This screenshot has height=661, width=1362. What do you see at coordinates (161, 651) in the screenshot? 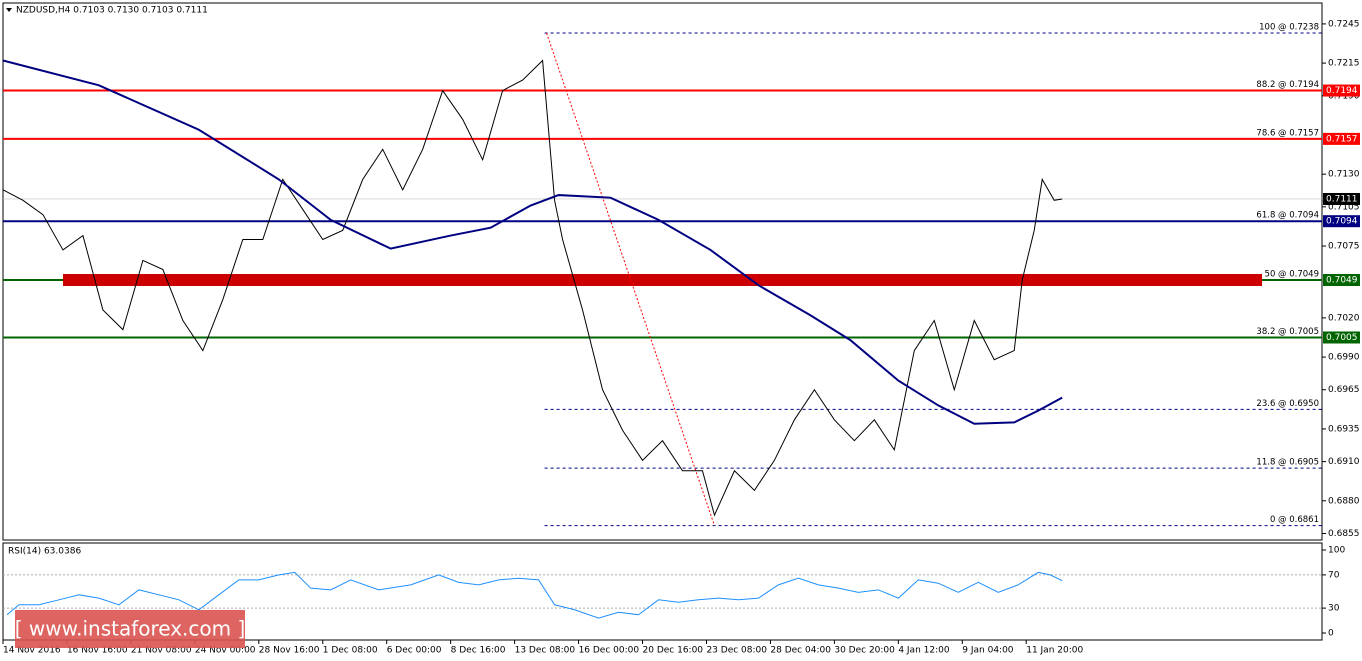
I see `x-tick-label: 21 Nov 08:00` at bounding box center [161, 651].